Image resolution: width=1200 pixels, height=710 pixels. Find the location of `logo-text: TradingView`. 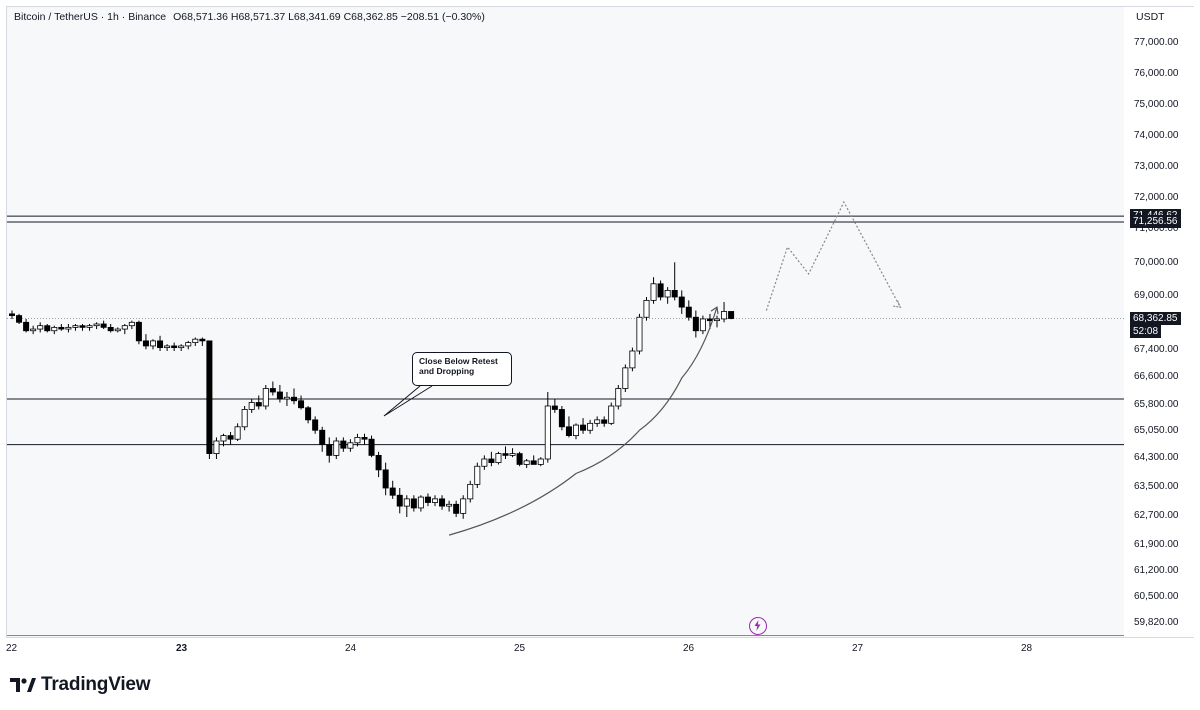

logo-text: TradingView is located at coordinates (96, 684).